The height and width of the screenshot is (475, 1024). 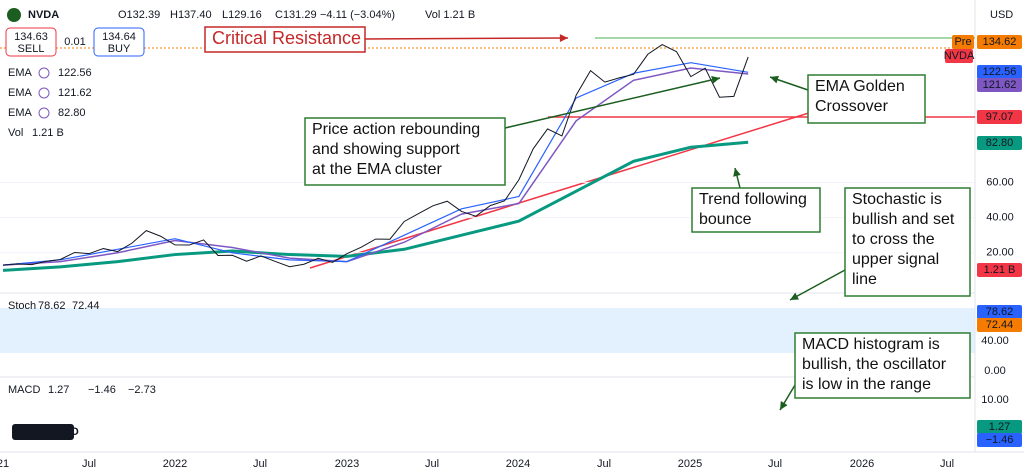 What do you see at coordinates (396, 129) in the screenshot?
I see `annotation-text: Price action rebounding` at bounding box center [396, 129].